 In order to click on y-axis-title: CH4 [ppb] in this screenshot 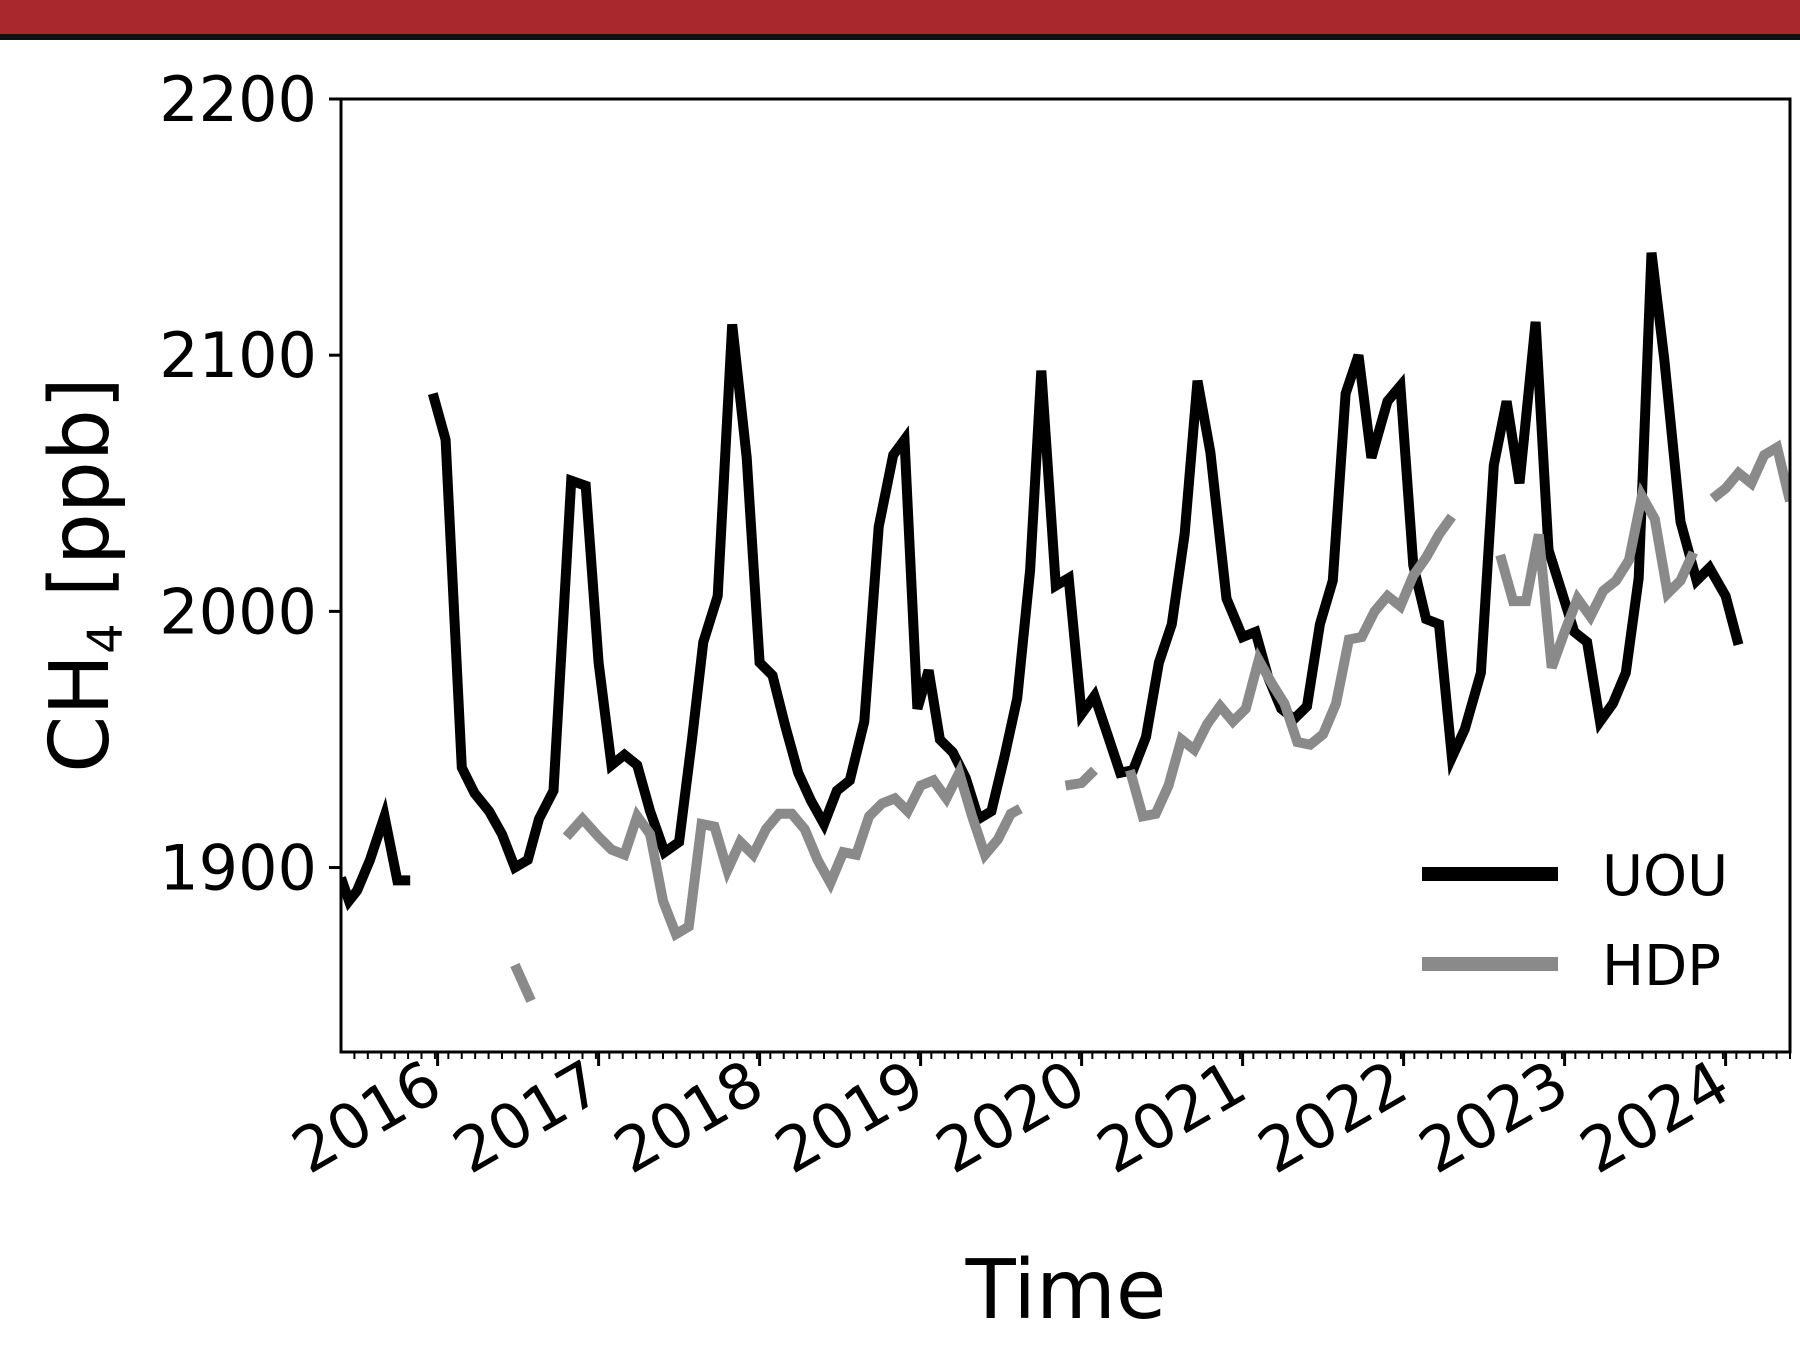, I will do `click(83, 575)`.